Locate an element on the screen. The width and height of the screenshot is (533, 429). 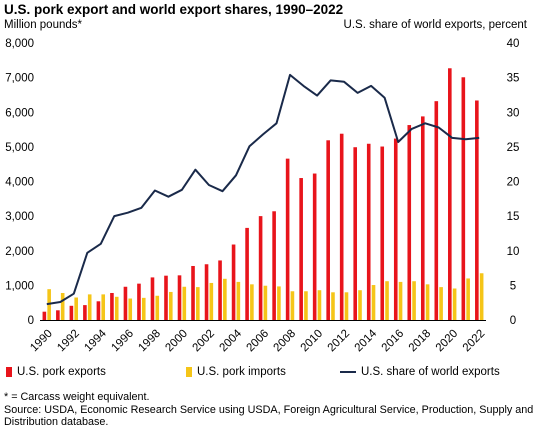
footnote-note: * = Carcass weight equivalent. is located at coordinates (77, 397).